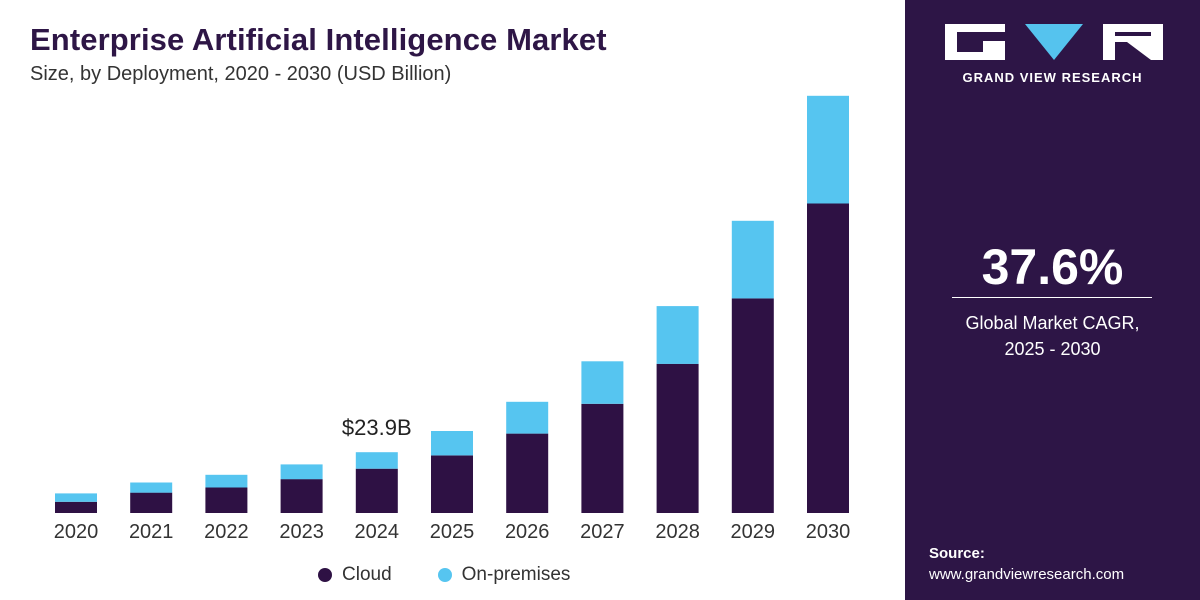 The image size is (1200, 600). I want to click on grand-view-research-logo, so click(1054, 42).